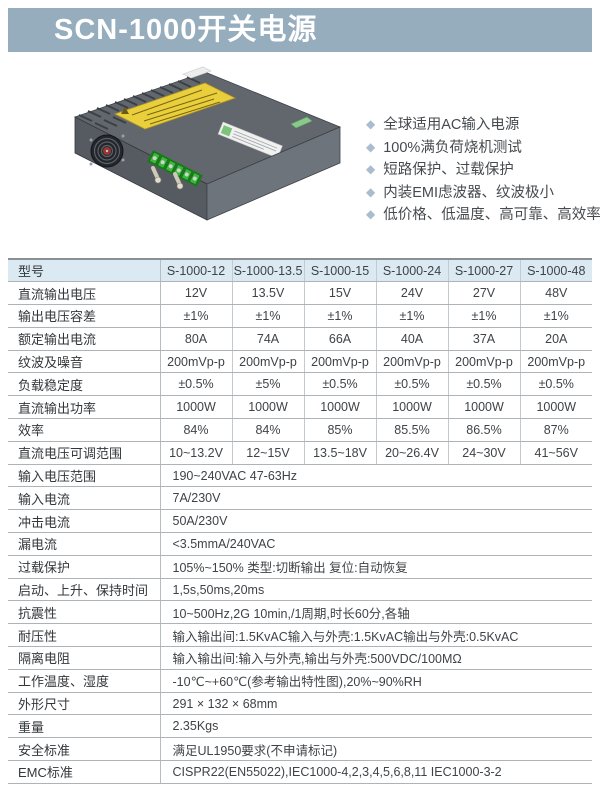  Describe the element at coordinates (376, 521) in the screenshot. I see `spec-value: 50A/230V` at that location.